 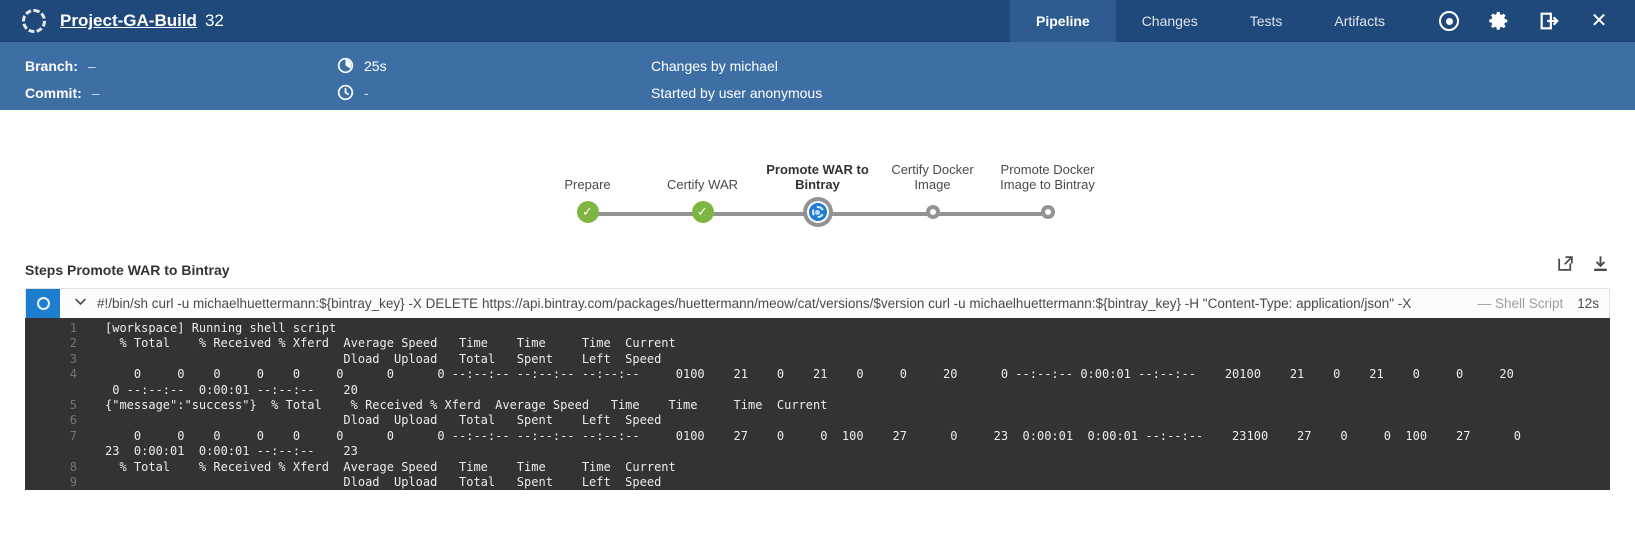 What do you see at coordinates (1449, 21) in the screenshot?
I see `stop-build-icon` at bounding box center [1449, 21].